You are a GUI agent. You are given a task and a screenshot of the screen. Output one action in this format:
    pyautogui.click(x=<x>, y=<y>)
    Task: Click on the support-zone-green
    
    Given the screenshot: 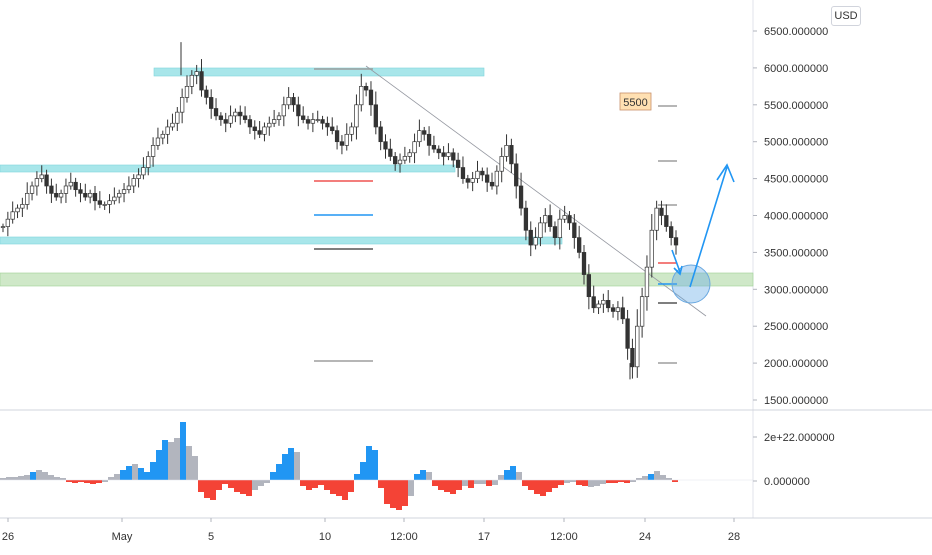 What is the action you would take?
    pyautogui.click(x=377, y=279)
    